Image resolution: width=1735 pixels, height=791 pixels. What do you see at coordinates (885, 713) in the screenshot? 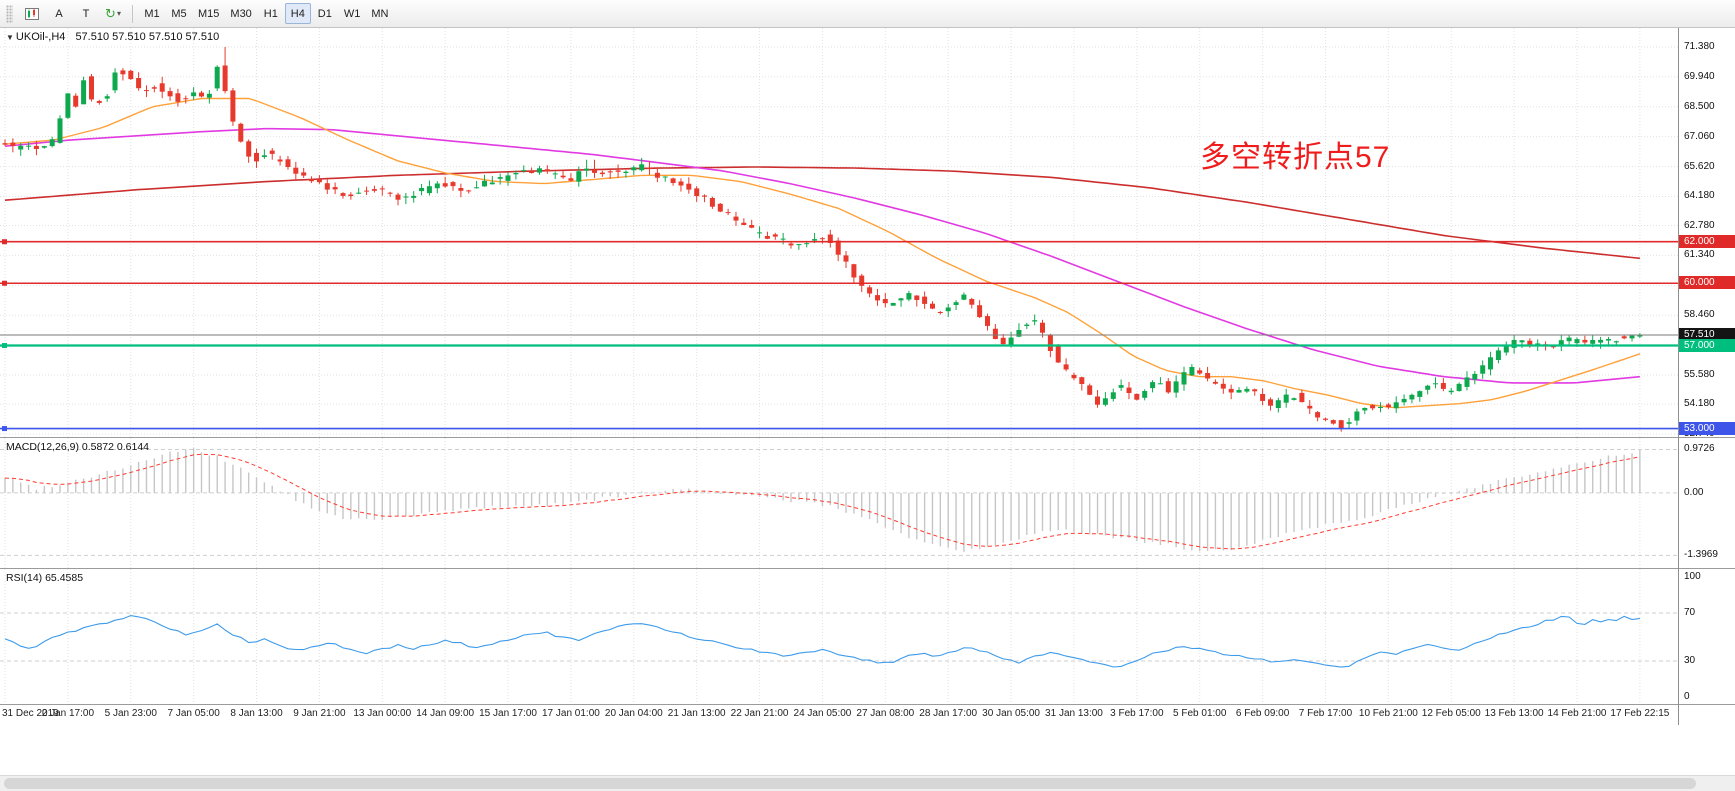
I see `time-label: 27 Jan 08:00` at bounding box center [885, 713].